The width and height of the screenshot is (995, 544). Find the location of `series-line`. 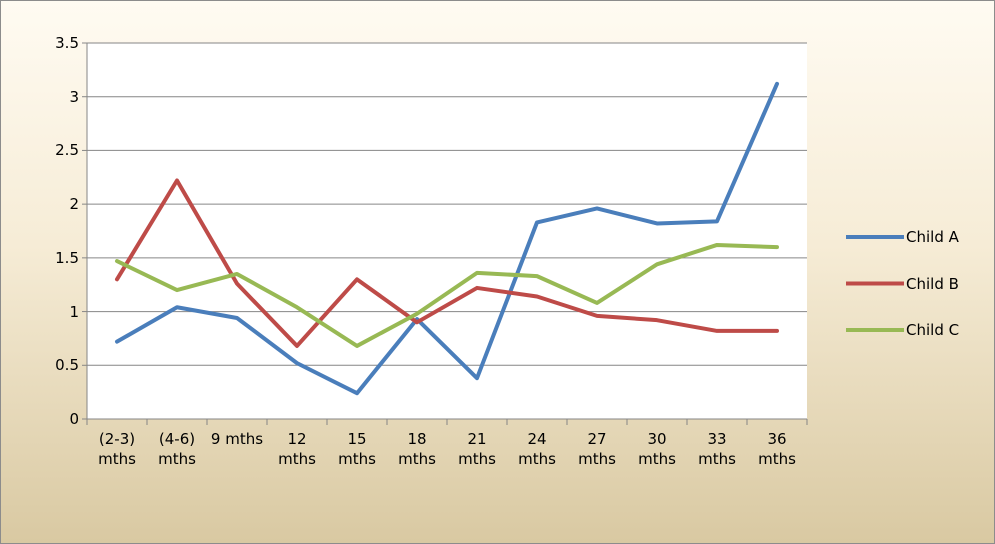

series-line is located at coordinates (447, 295).